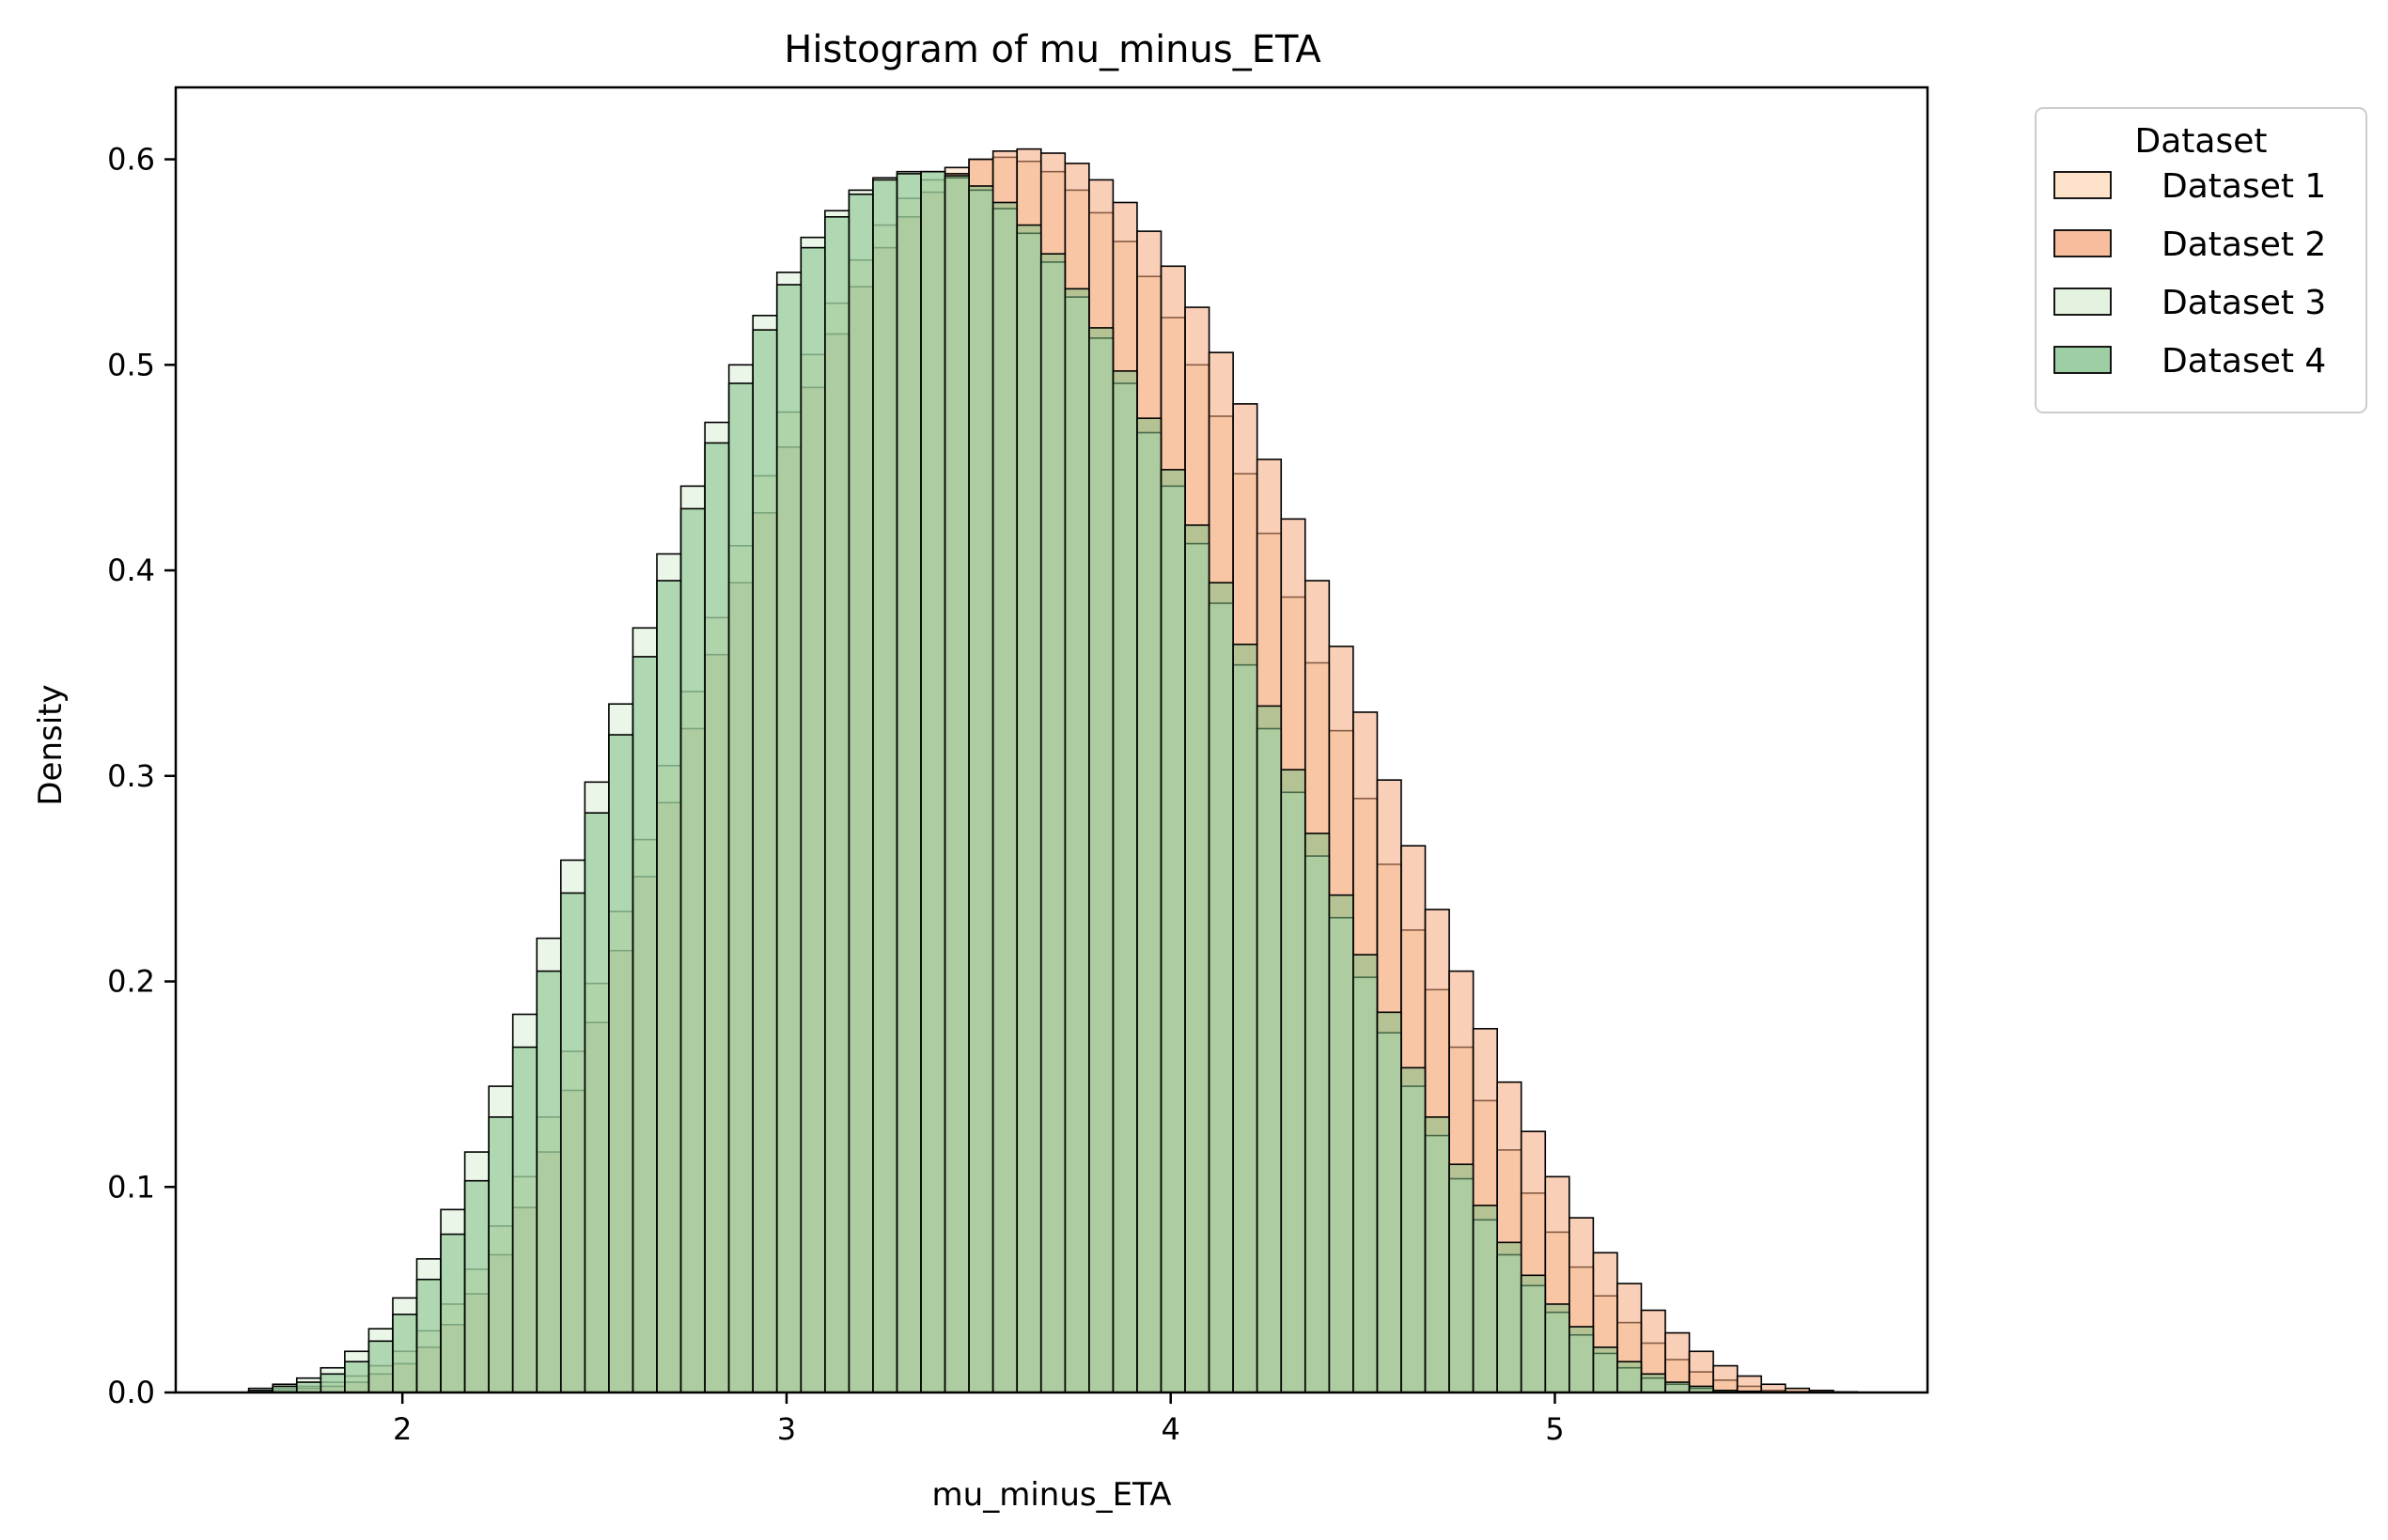 The height and width of the screenshot is (1540, 2388). What do you see at coordinates (402, 1429) in the screenshot?
I see `x-tick-label: 2` at bounding box center [402, 1429].